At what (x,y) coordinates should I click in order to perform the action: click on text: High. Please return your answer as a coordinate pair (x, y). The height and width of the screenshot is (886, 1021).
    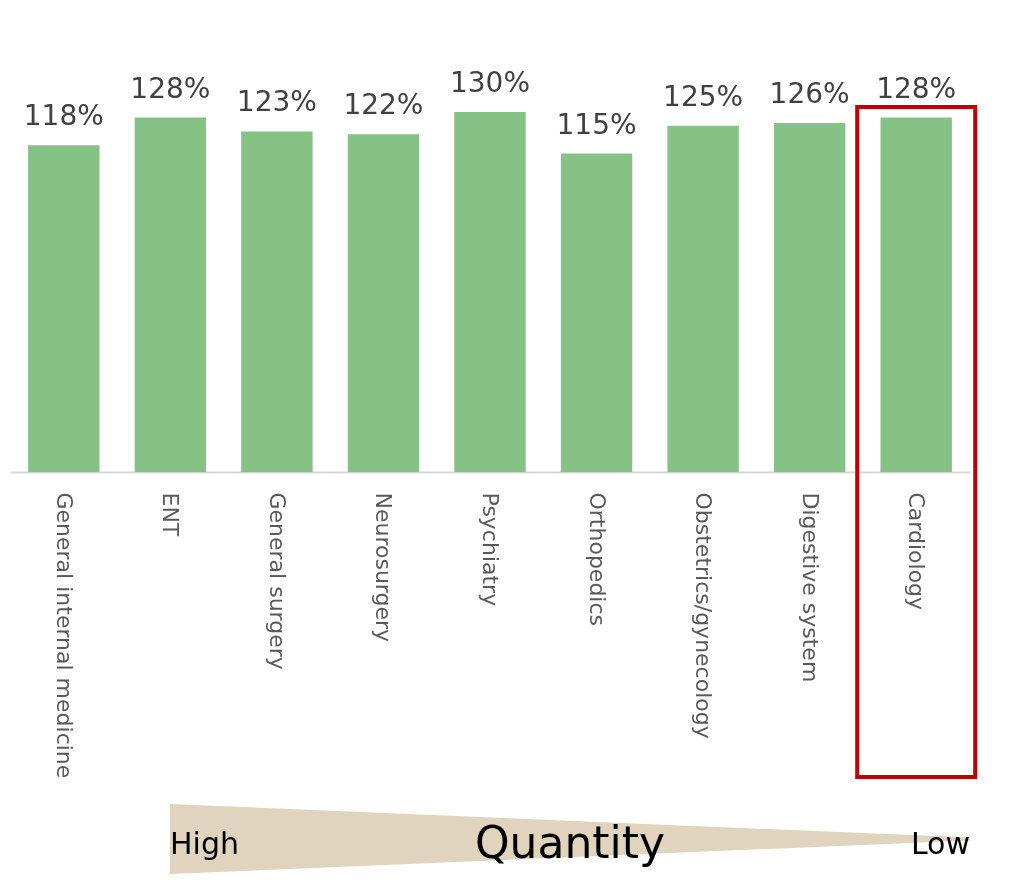
    Looking at the image, I should click on (204, 843).